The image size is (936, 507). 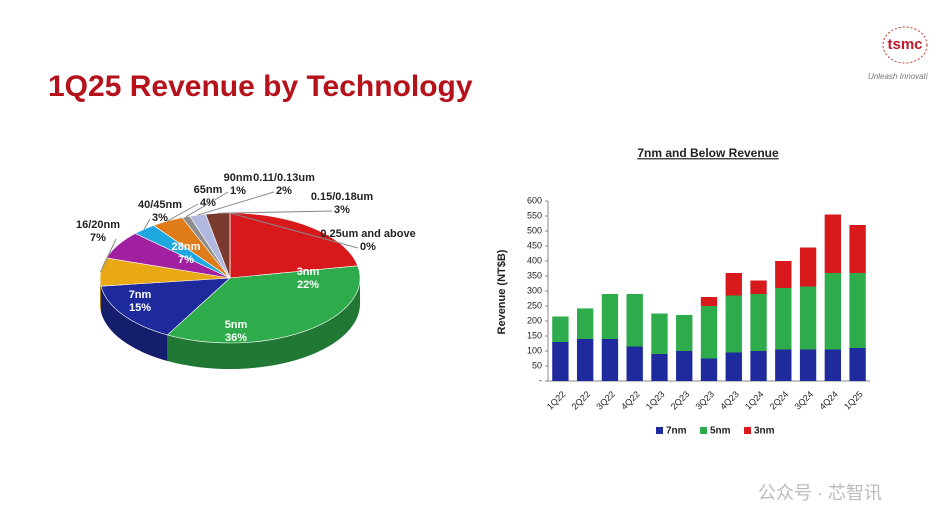 What do you see at coordinates (140, 308) in the screenshot?
I see `pie-value-label: 15%` at bounding box center [140, 308].